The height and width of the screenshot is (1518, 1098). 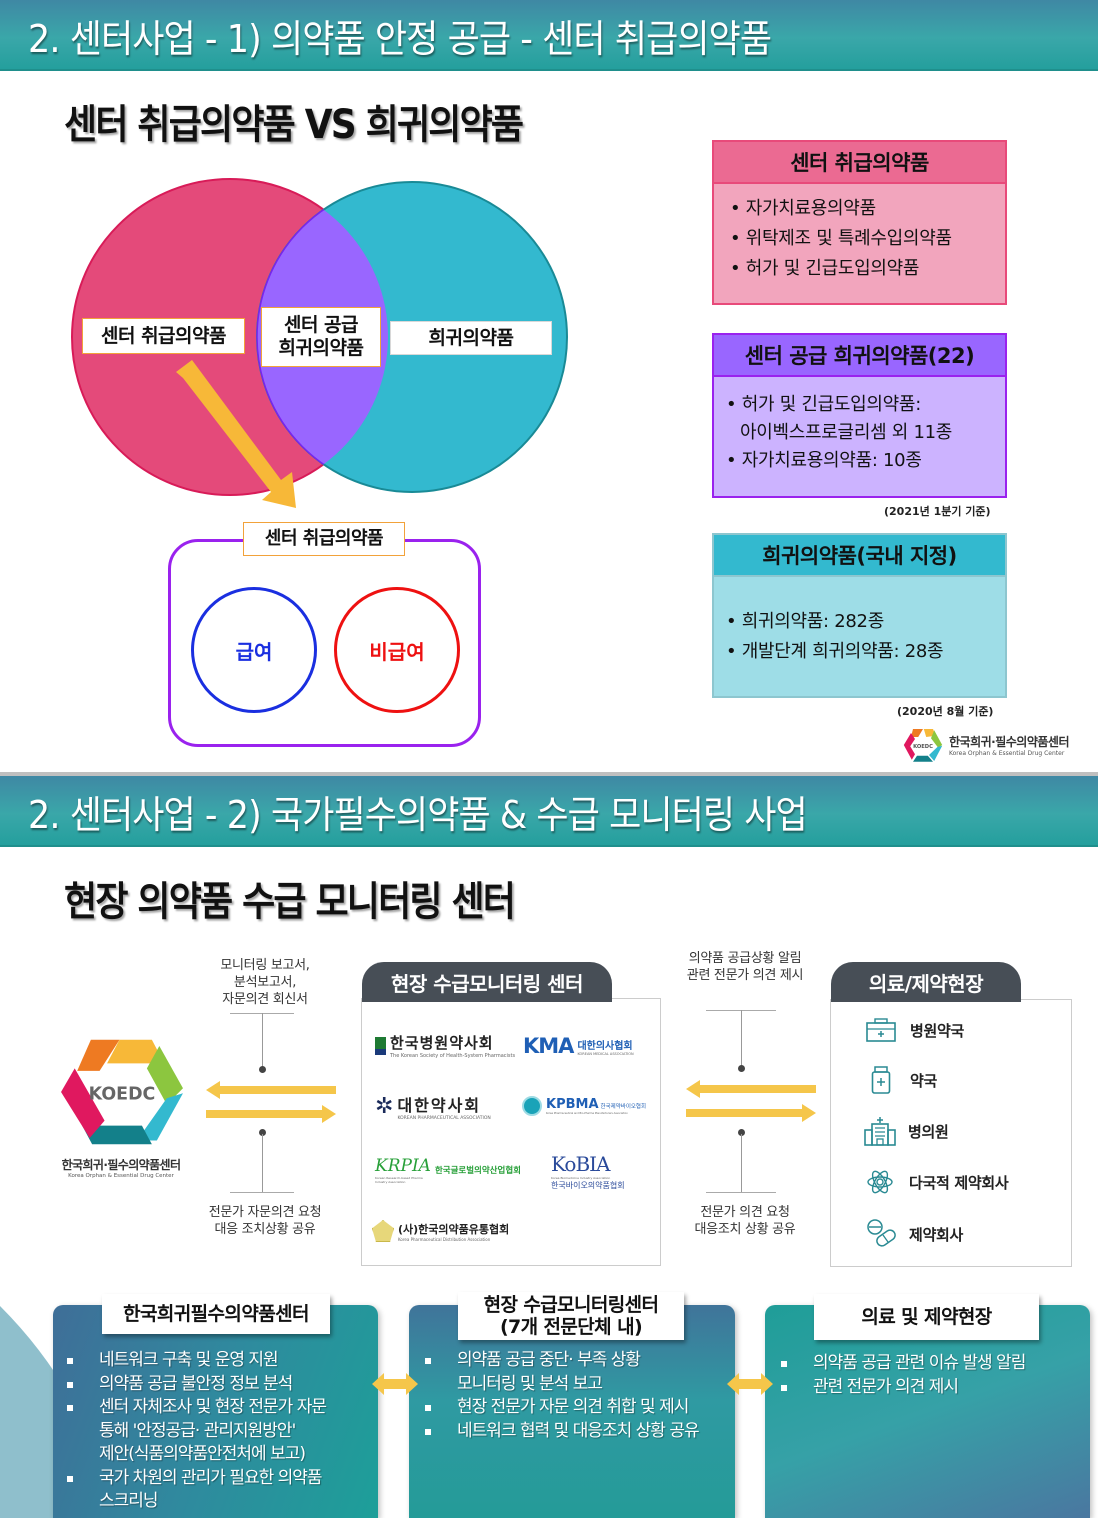 I want to click on medical-kit-icon, so click(x=881, y=1030).